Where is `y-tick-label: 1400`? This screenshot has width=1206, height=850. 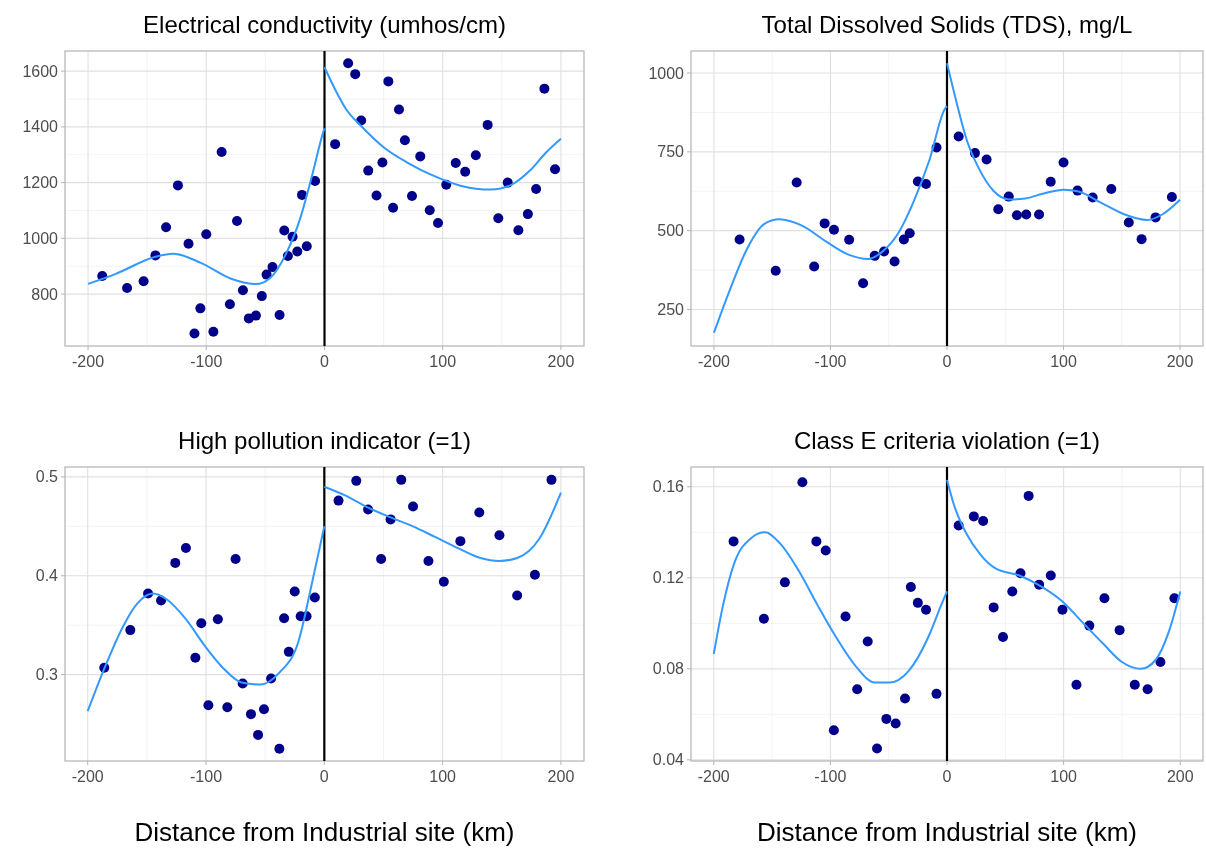
y-tick-label: 1400 is located at coordinates (40, 127).